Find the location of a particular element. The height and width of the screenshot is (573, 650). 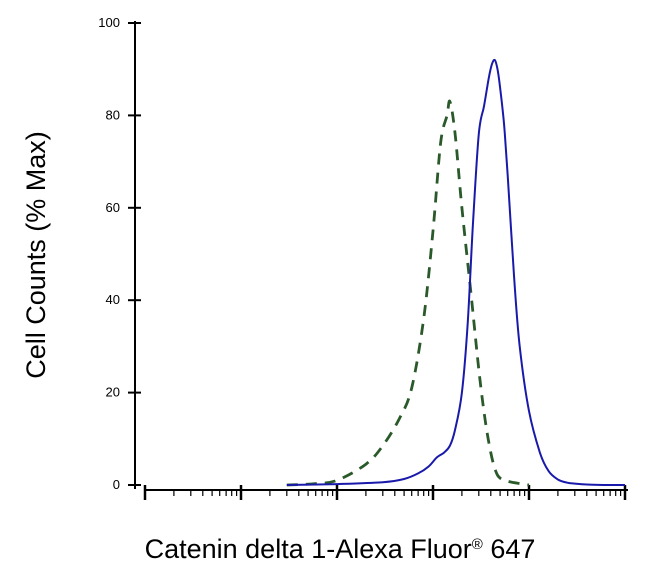

y-tick-label-0: 0 is located at coordinates (116, 484).